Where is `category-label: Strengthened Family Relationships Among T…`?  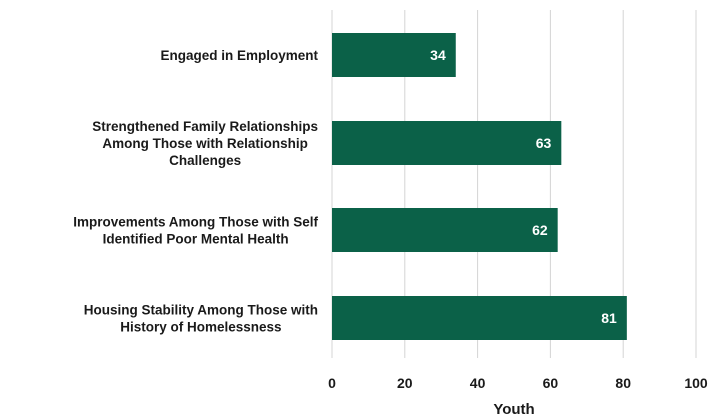 category-label: Strengthened Family Relationships Among T… is located at coordinates (205, 143).